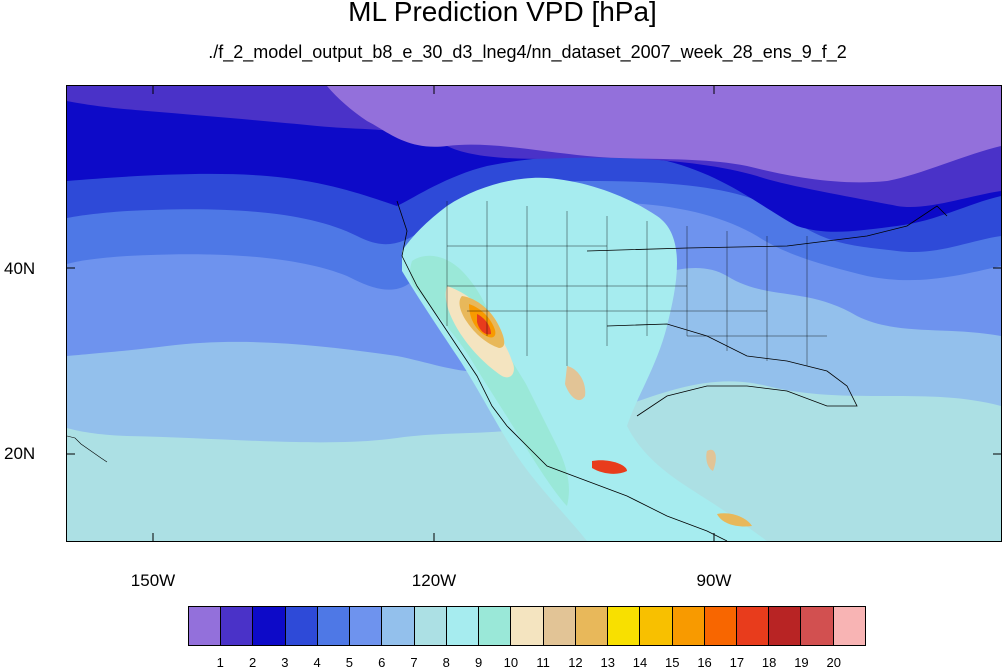 The width and height of the screenshot is (1005, 672). What do you see at coordinates (711, 460) in the screenshot?
I see `vpd-level-12b` at bounding box center [711, 460].